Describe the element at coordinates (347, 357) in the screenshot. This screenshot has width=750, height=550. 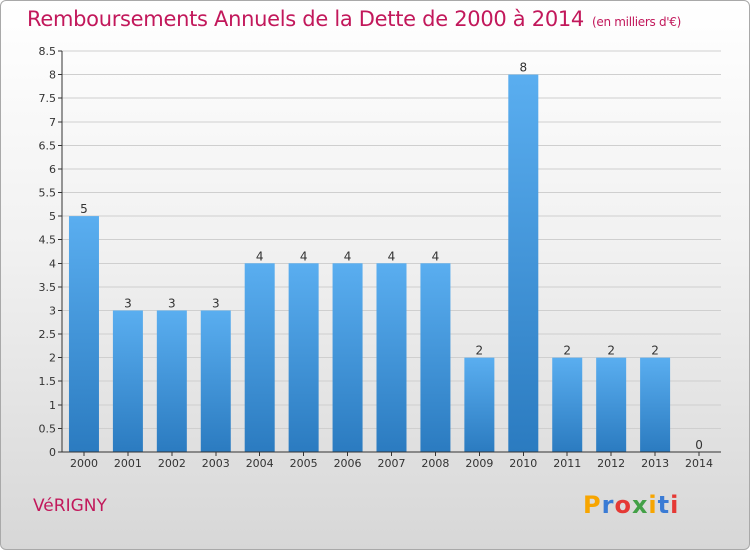
I see `bar-2006` at that location.